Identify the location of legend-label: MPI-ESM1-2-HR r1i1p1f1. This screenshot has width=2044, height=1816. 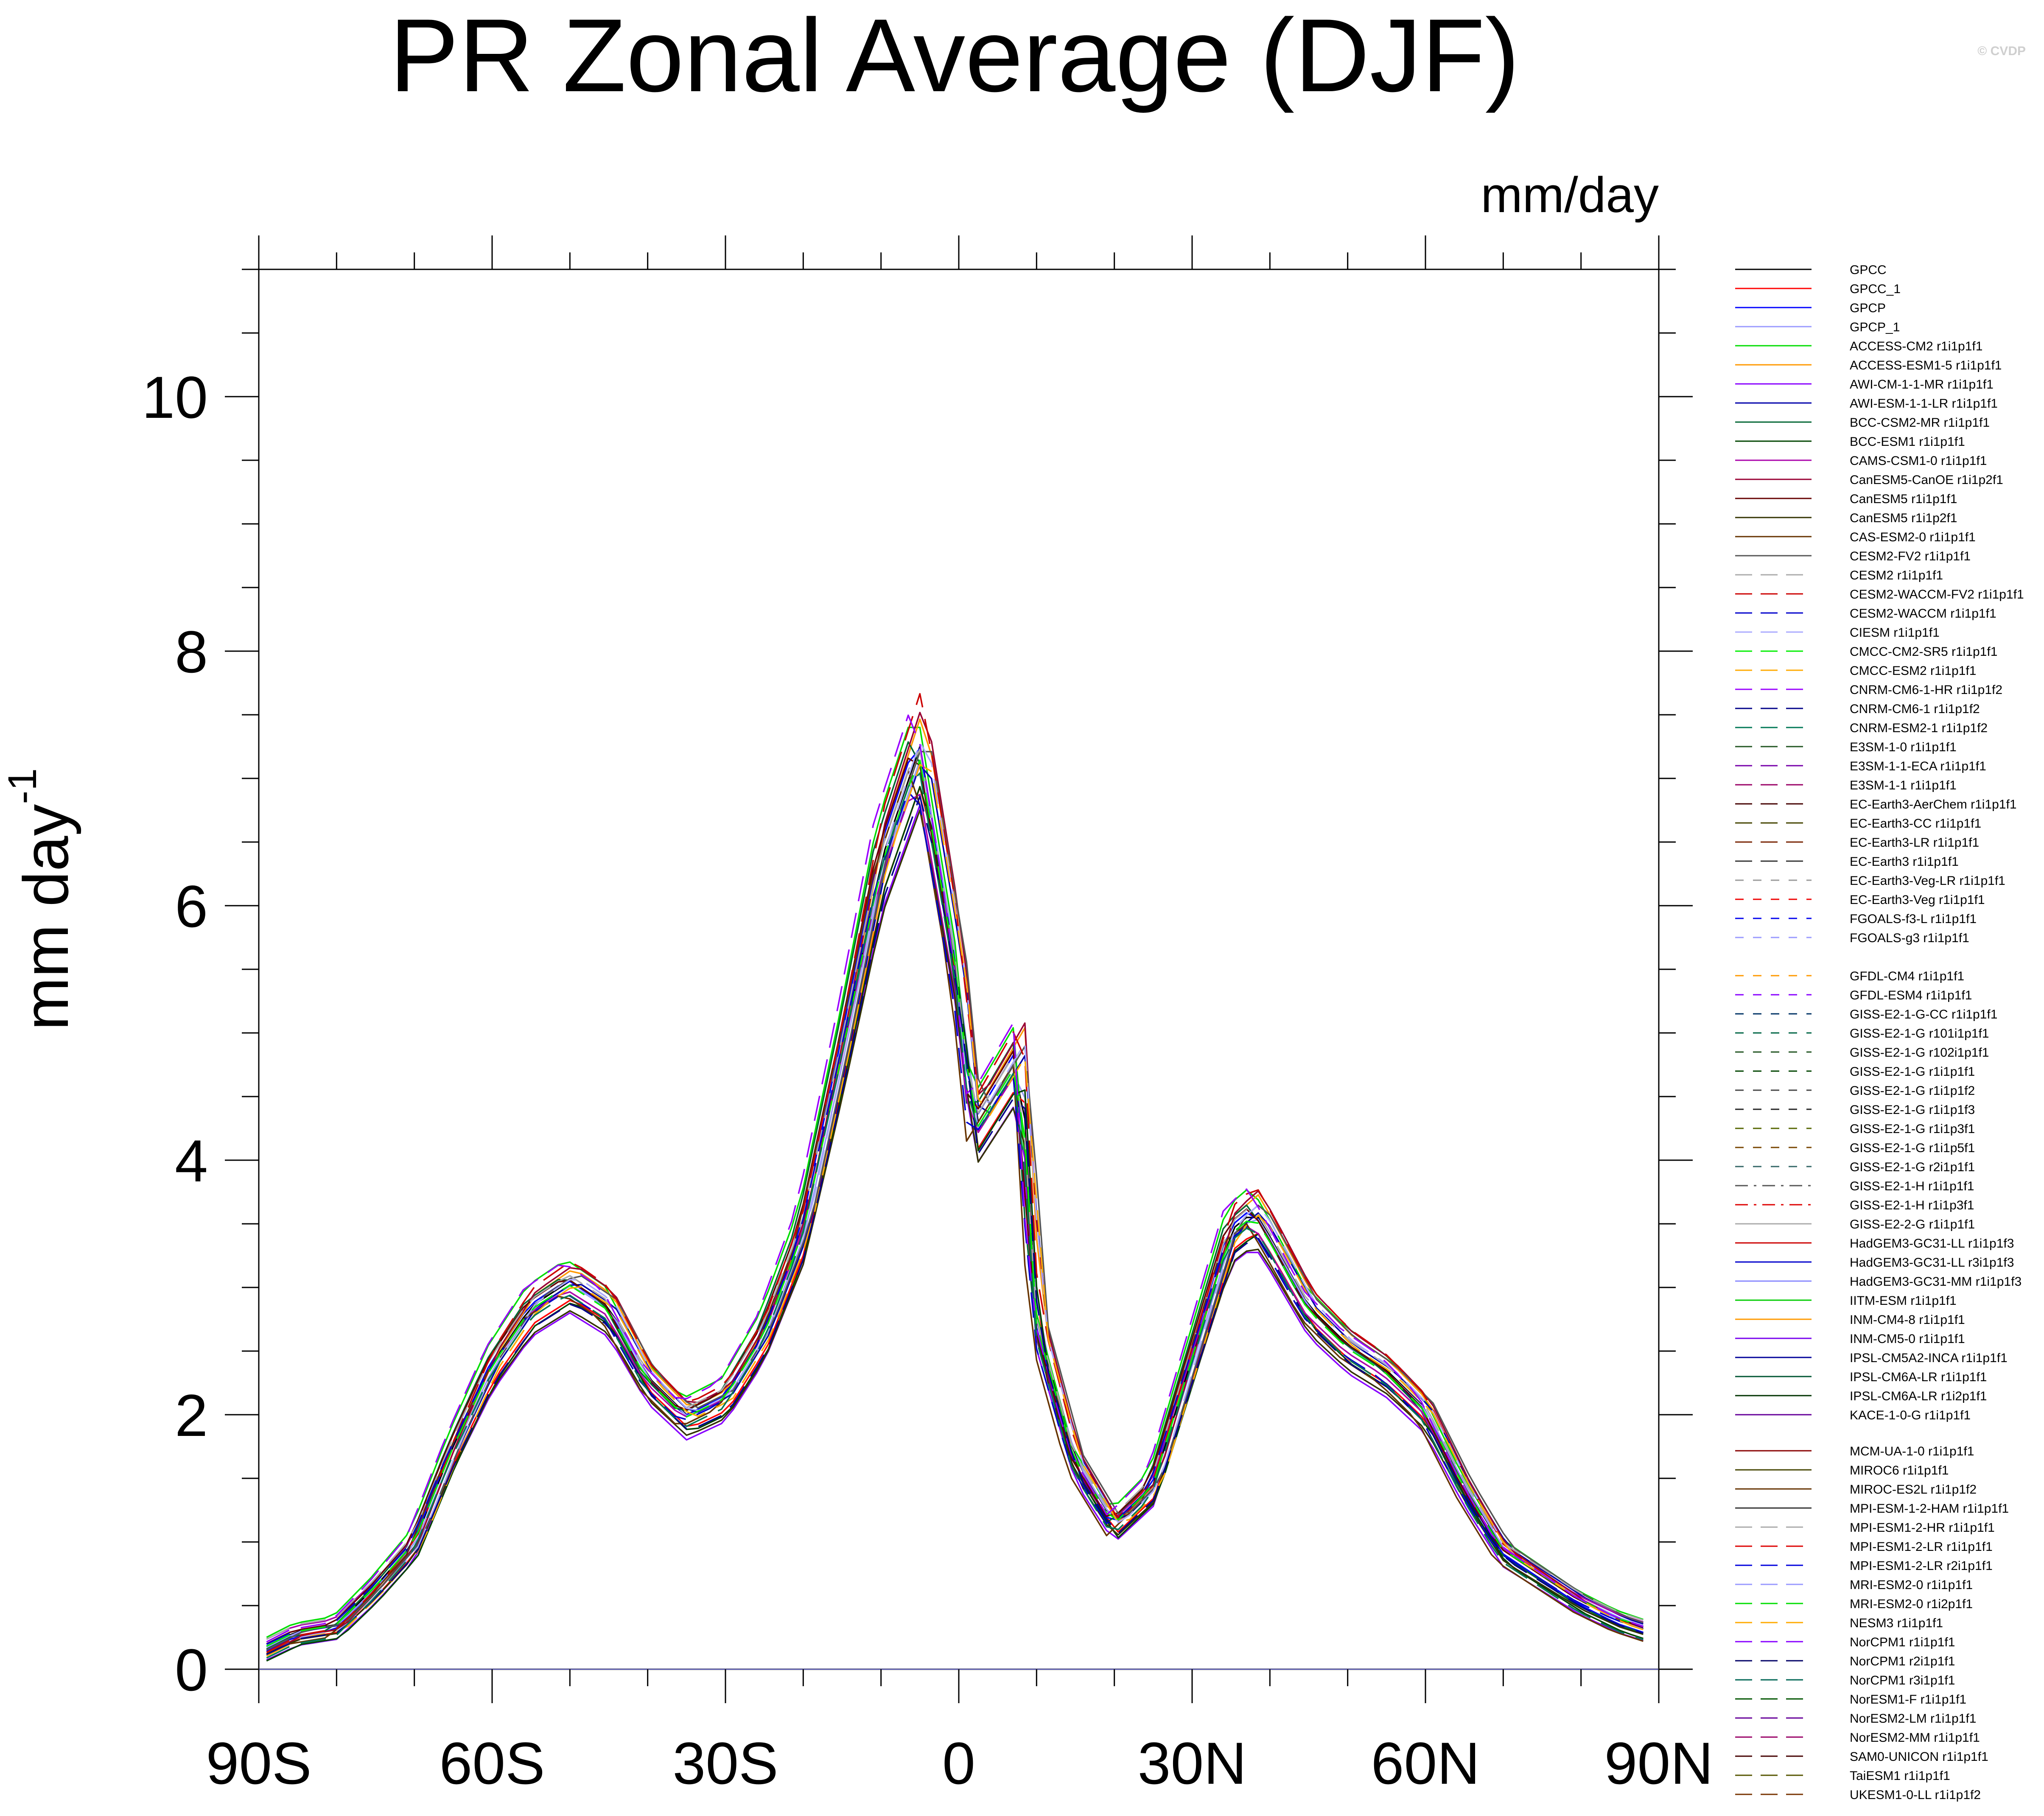
(1923, 1528).